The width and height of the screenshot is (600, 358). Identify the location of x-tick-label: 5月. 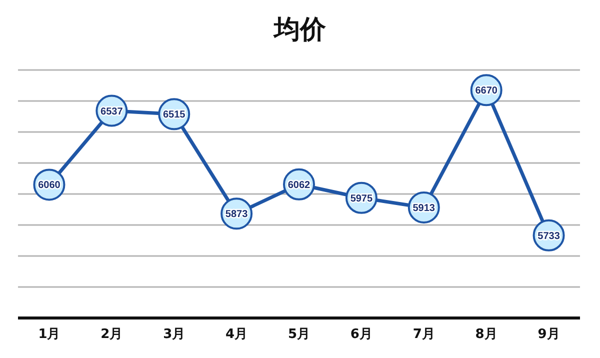
(299, 334).